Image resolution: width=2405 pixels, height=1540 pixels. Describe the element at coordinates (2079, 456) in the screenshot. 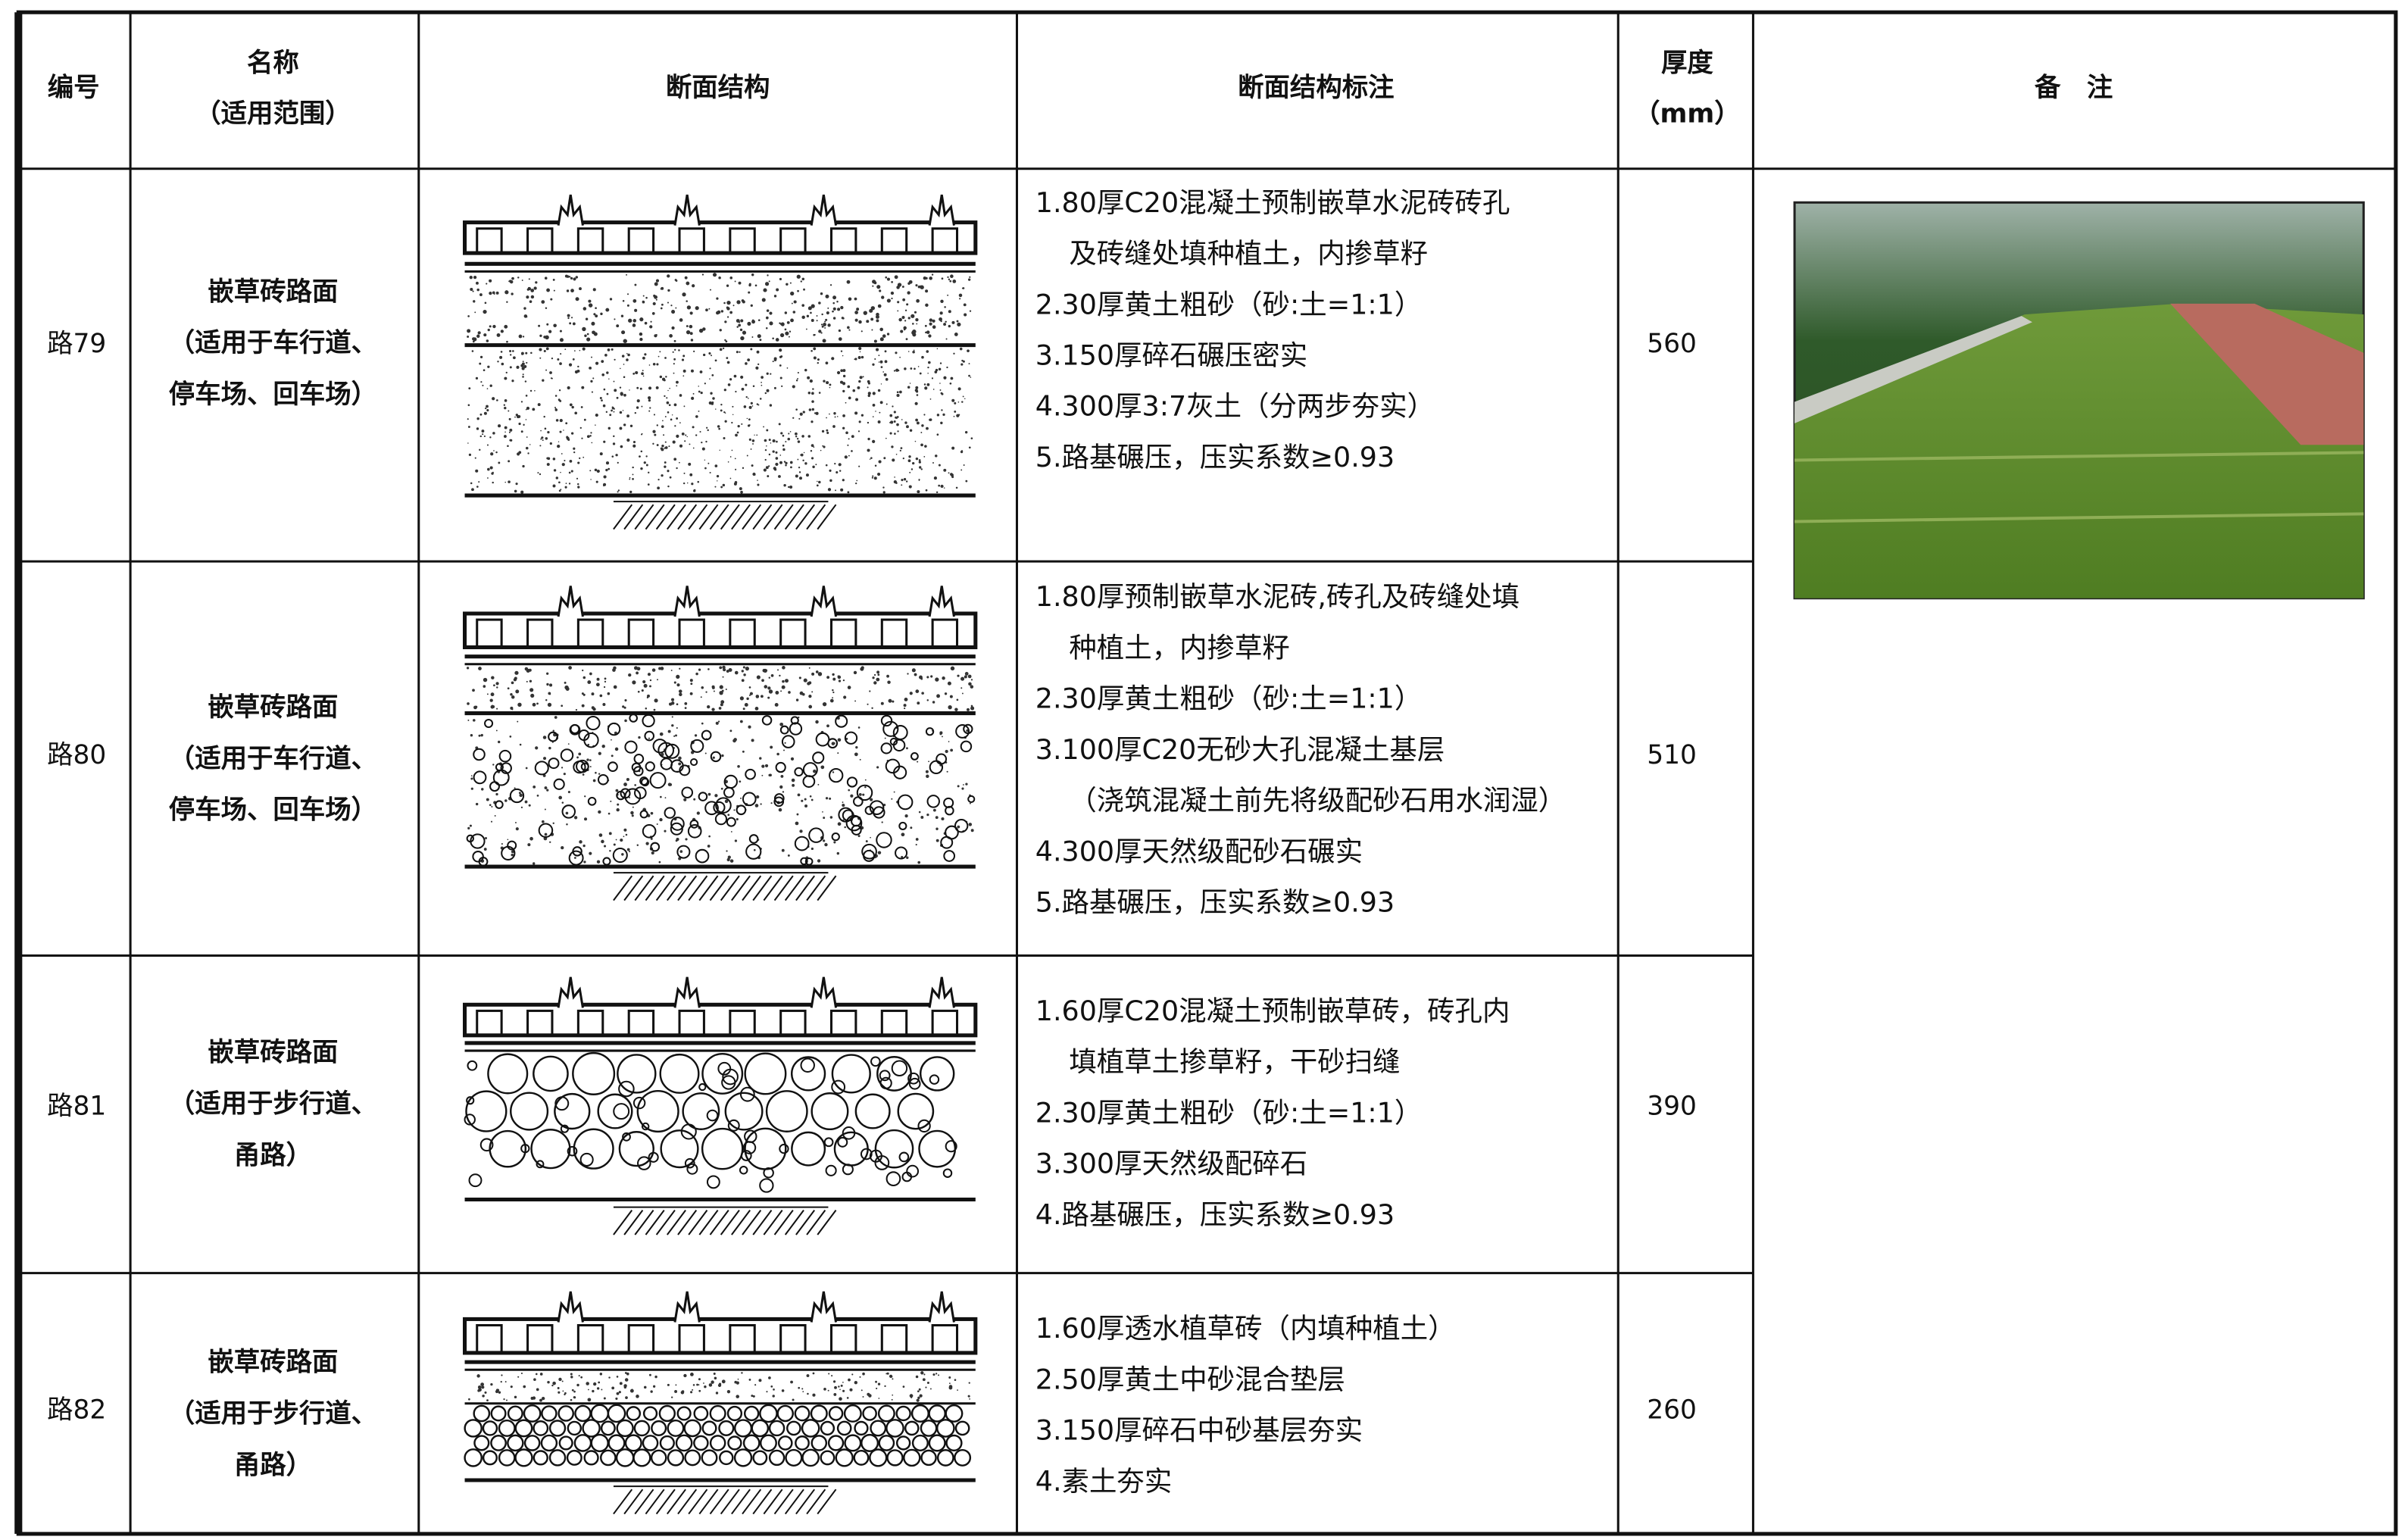

I see `photo-joint` at that location.